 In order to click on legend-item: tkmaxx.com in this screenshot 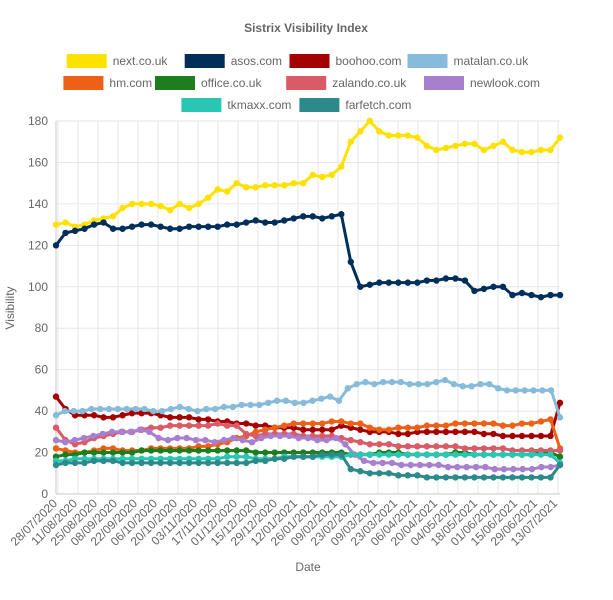, I will do `click(236, 105)`.